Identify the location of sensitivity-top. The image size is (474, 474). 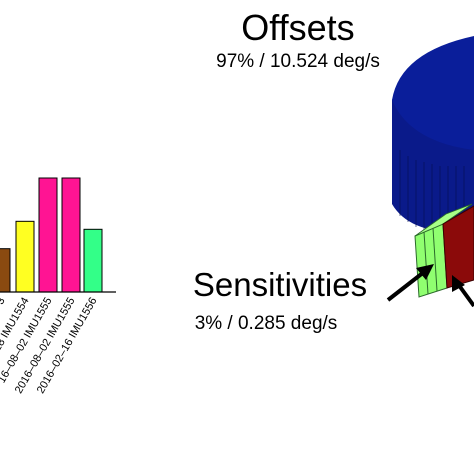
(443, 220).